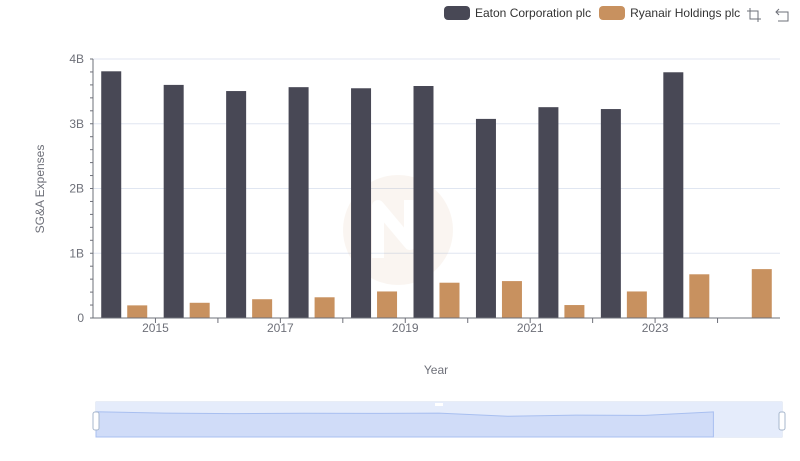 The image size is (800, 461). I want to click on legend-item-eaton: Eaton Corporation plc, so click(517, 13).